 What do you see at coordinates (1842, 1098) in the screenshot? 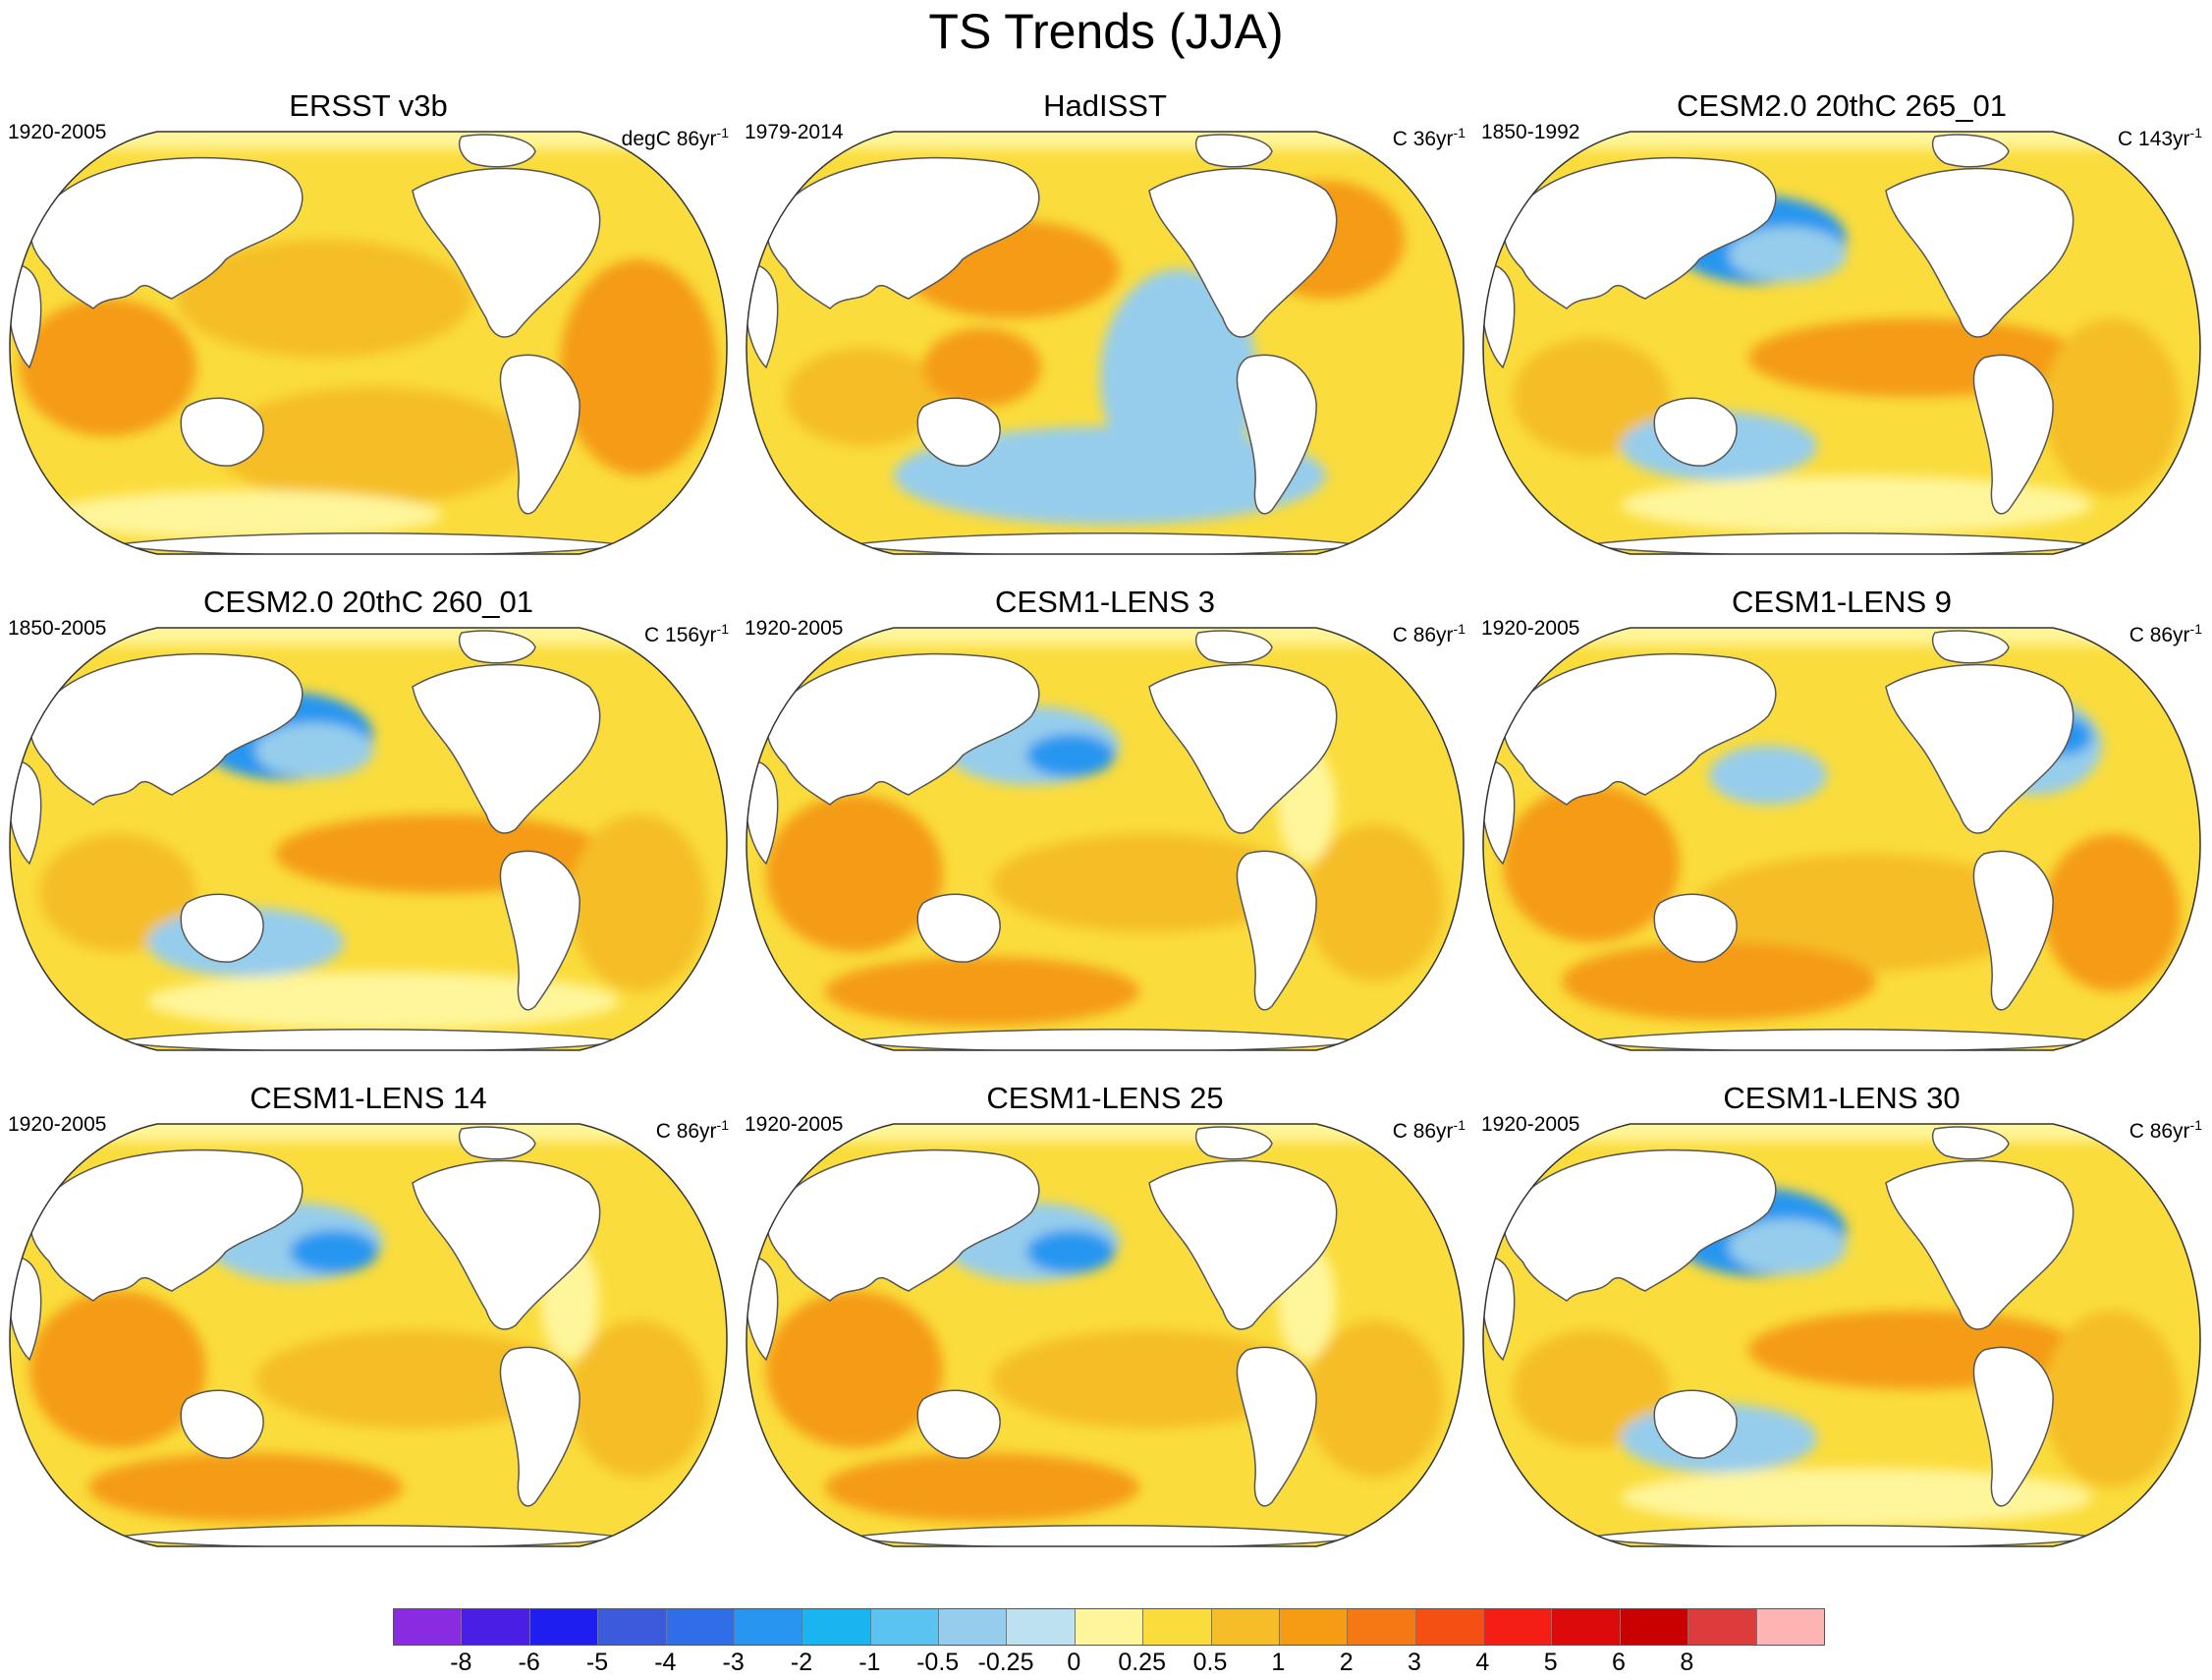
I see `panel-title: CESM1-LENS 30` at bounding box center [1842, 1098].